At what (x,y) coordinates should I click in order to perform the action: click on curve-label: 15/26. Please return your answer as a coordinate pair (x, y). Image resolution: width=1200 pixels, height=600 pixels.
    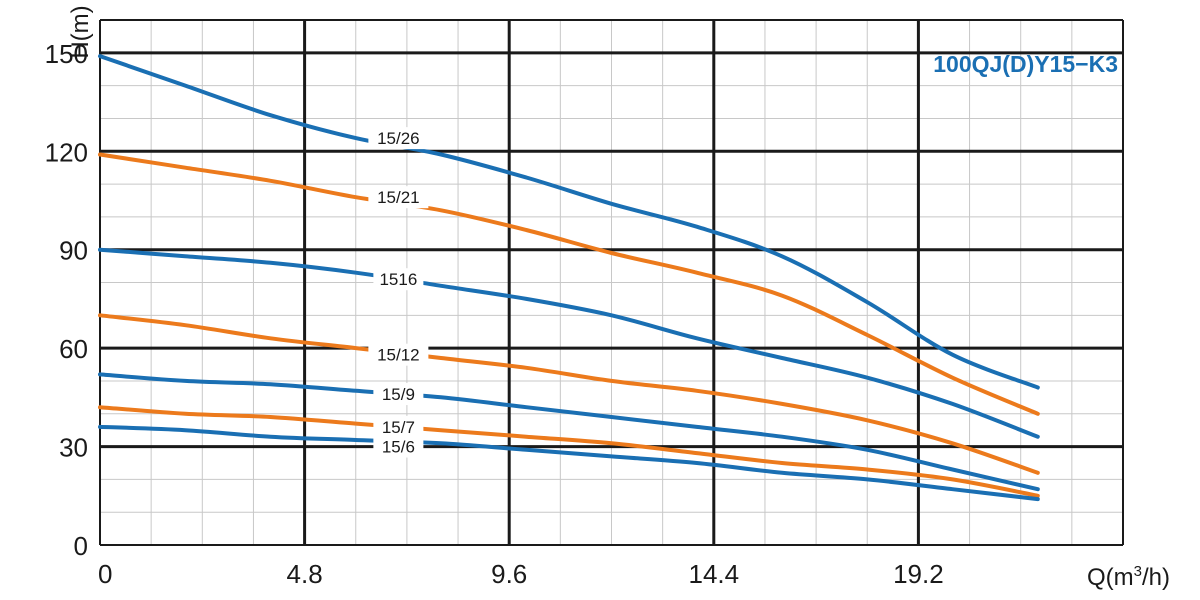
    Looking at the image, I should click on (398, 138).